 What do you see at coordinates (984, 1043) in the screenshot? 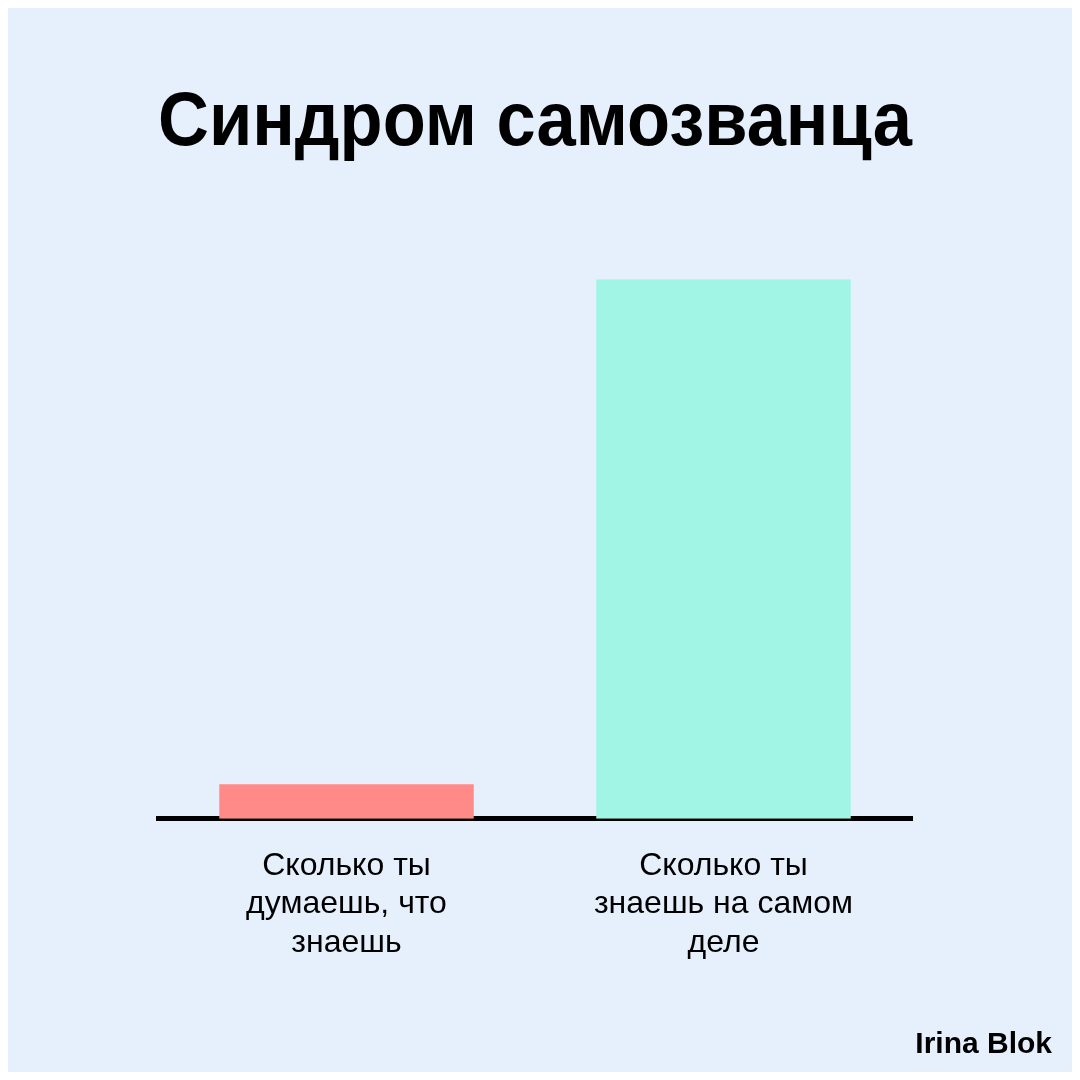
I see `text: Irina Blok` at bounding box center [984, 1043].